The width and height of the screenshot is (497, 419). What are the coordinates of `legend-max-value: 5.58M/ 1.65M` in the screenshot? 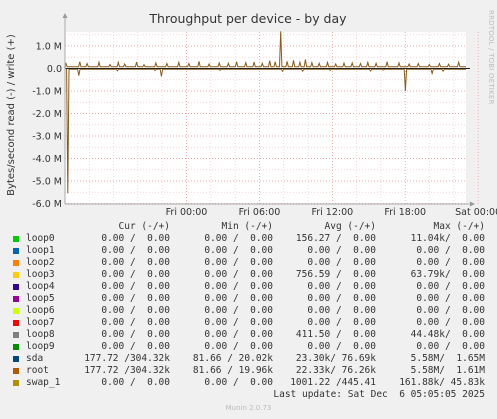 It's located at (447, 358).